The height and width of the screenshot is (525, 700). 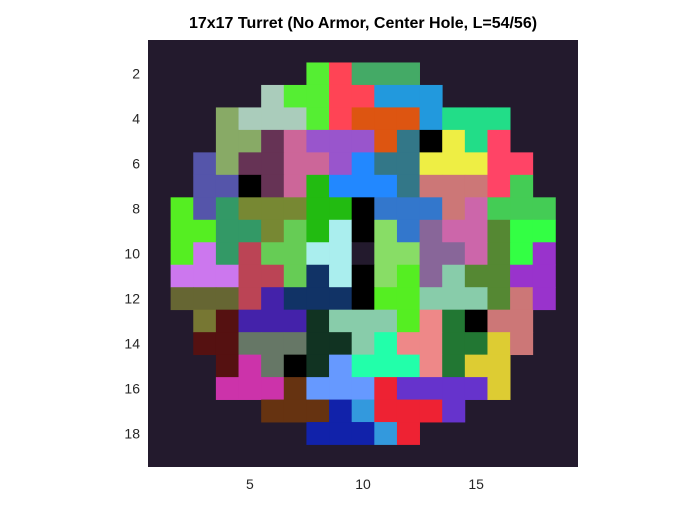 What do you see at coordinates (295, 411) in the screenshot?
I see `heatmap-cell-r17-c7` at bounding box center [295, 411].